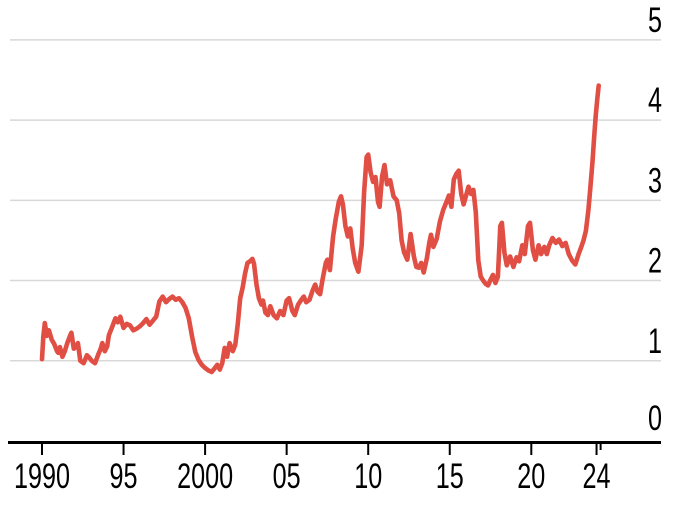  Describe the element at coordinates (368, 476) in the screenshot. I see `x-tick-label: 10` at that location.